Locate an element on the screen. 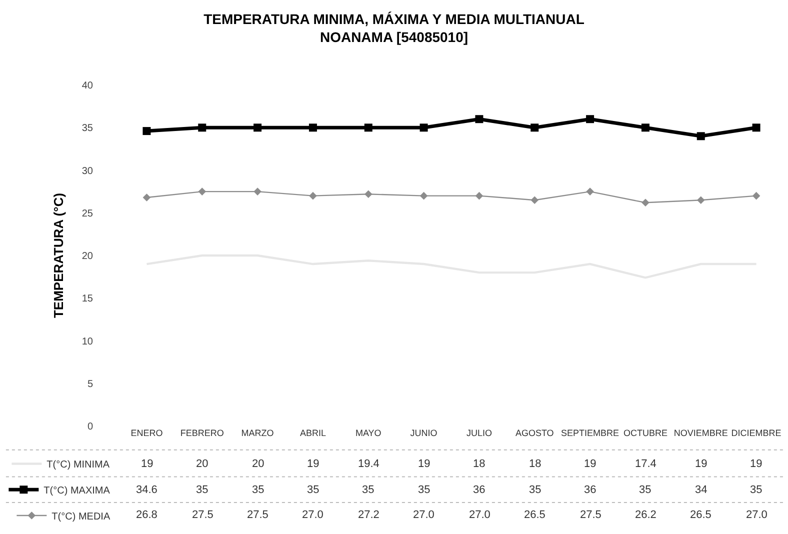 The image size is (788, 534). y-tick-label: 0 is located at coordinates (90, 427).